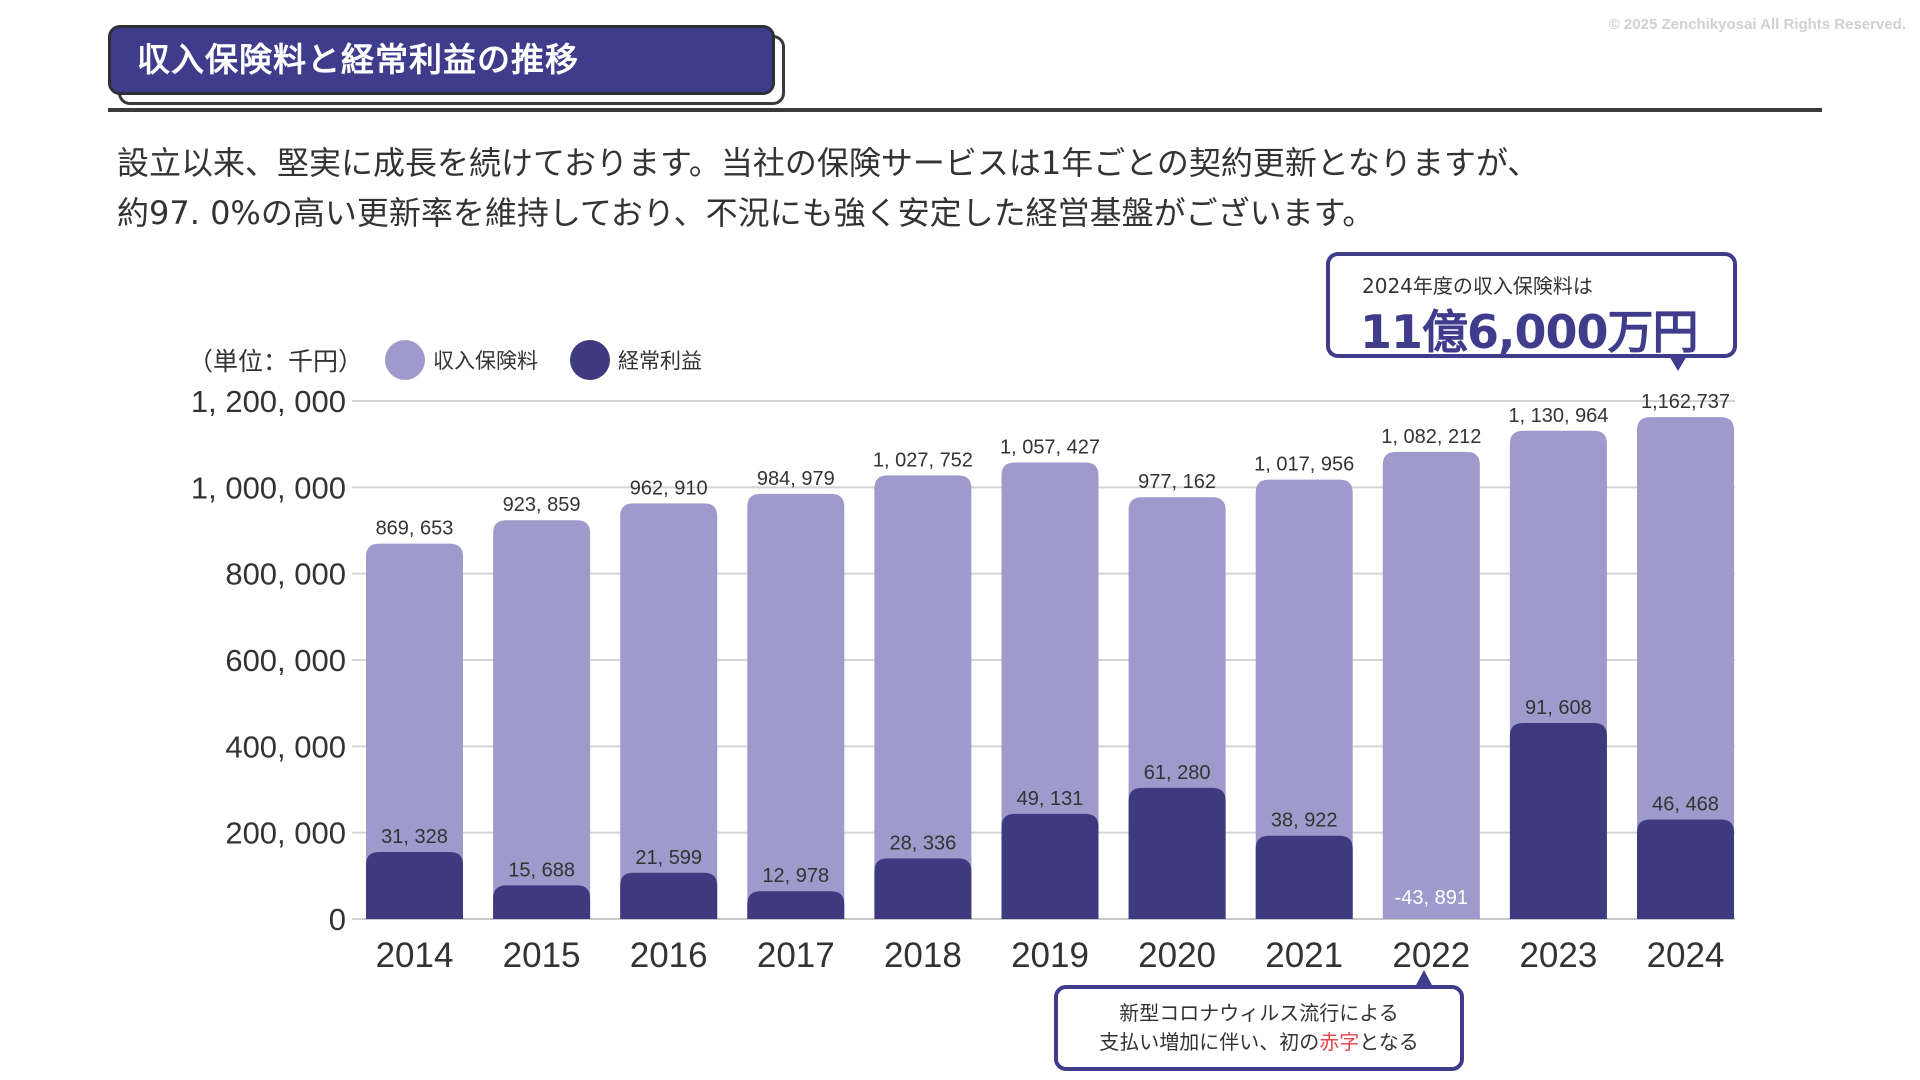 The height and width of the screenshot is (1080, 1920). I want to click on bar-premium-2016, so click(669, 711).